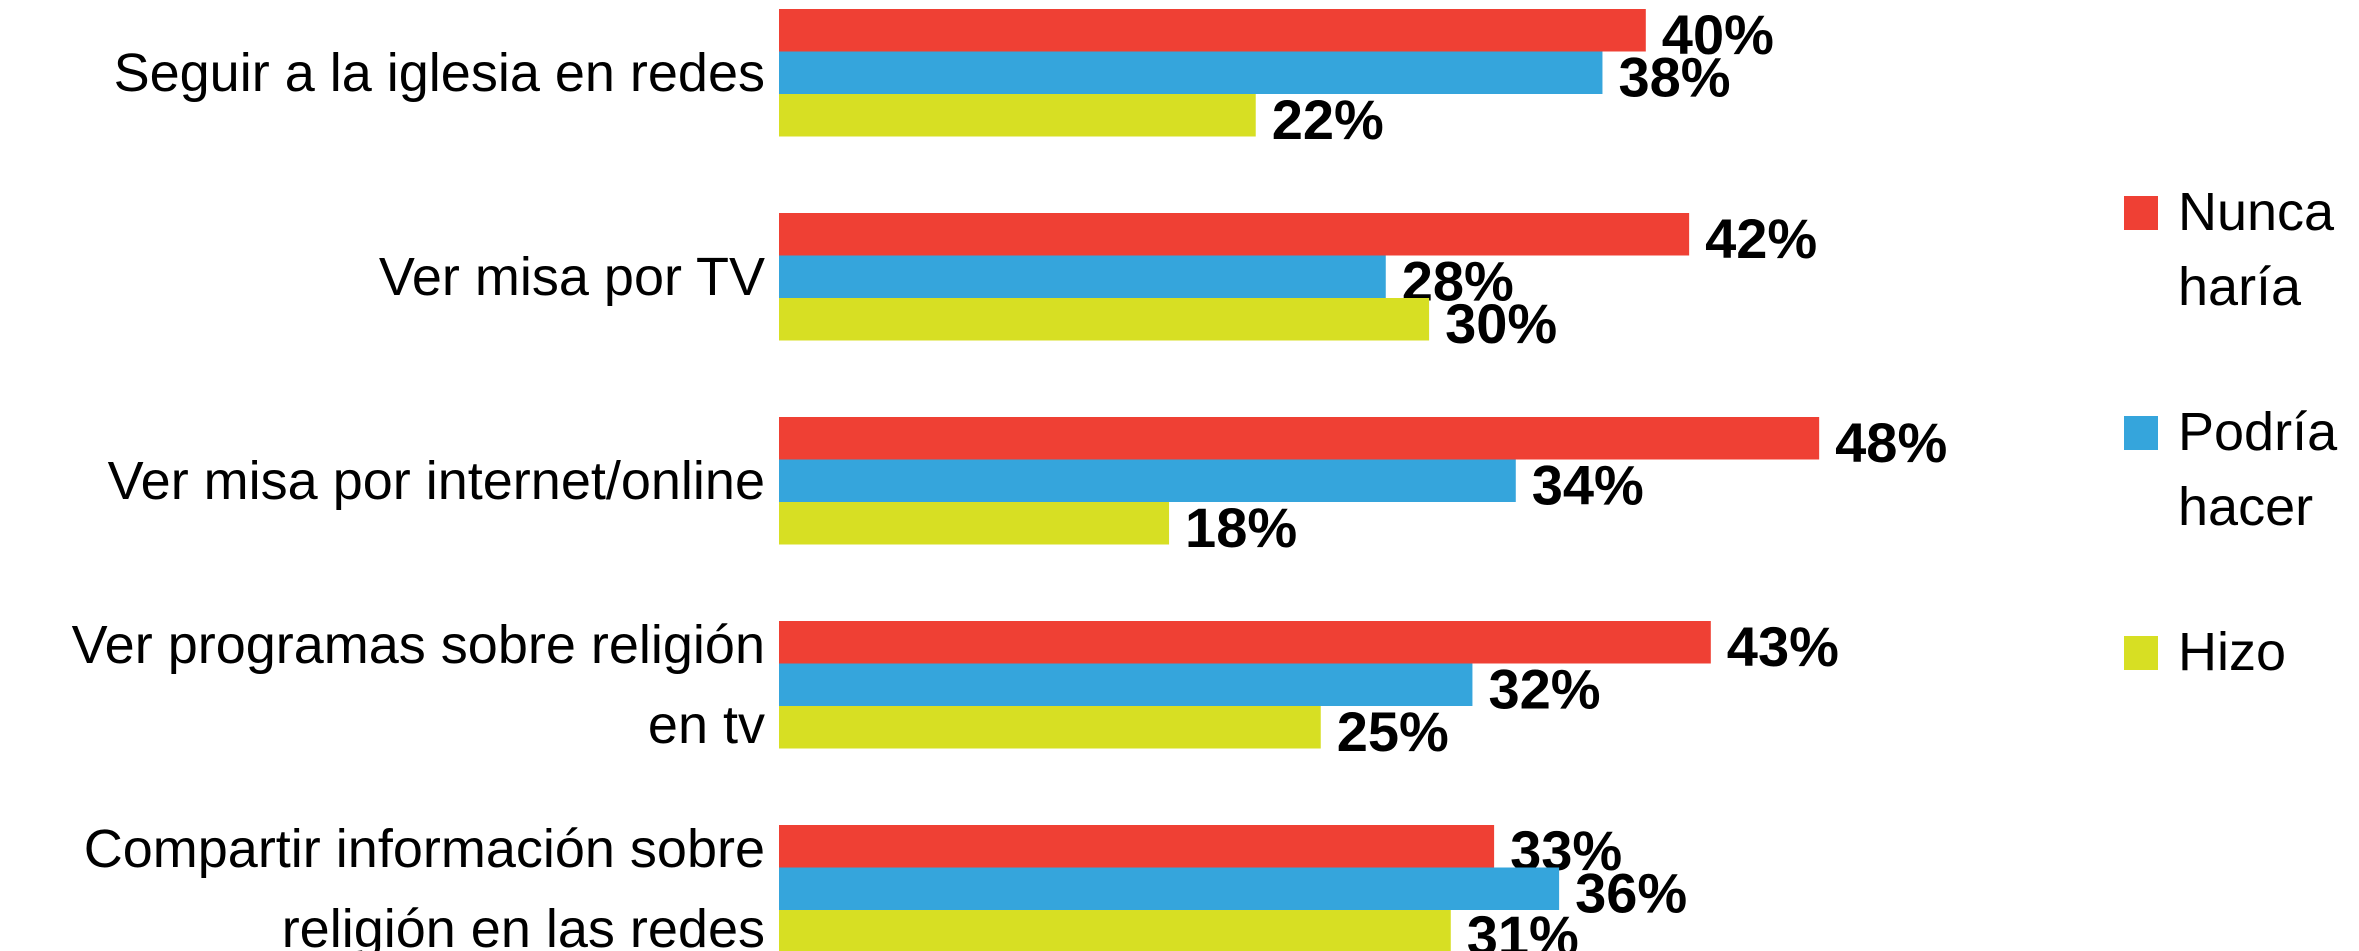  I want to click on value-label: 36%, so click(1631, 892).